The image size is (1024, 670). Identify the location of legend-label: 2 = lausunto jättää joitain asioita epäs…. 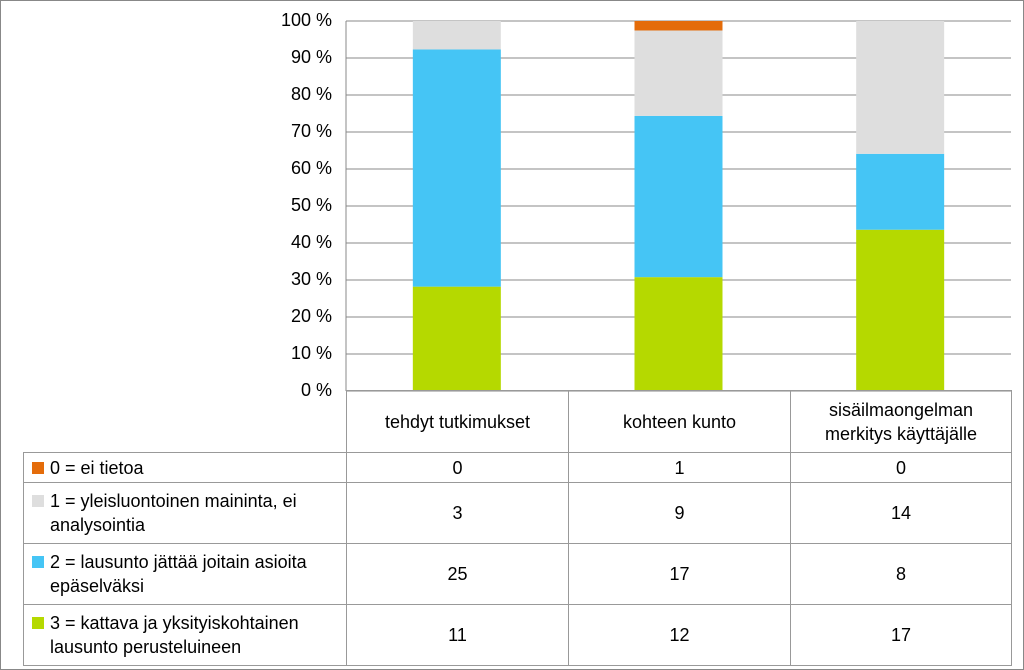
(178, 574).